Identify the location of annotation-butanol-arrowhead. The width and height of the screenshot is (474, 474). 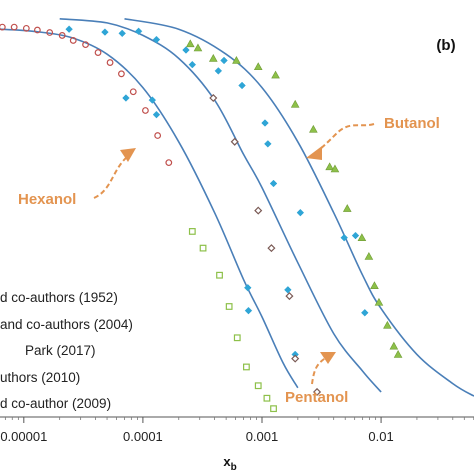
(314, 153).